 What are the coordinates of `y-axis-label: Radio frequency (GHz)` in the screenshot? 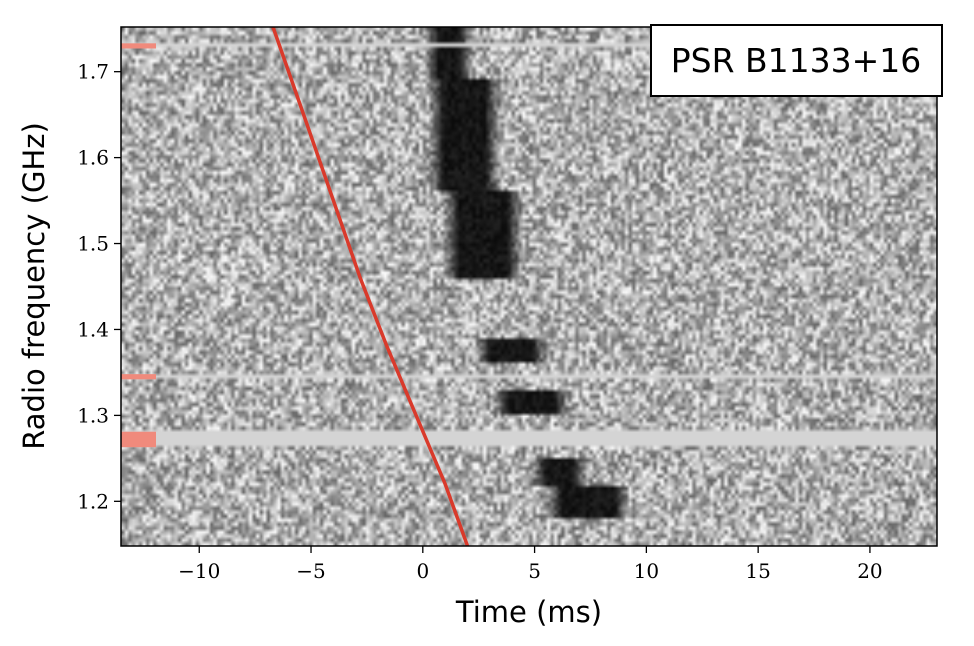 It's located at (34, 286).